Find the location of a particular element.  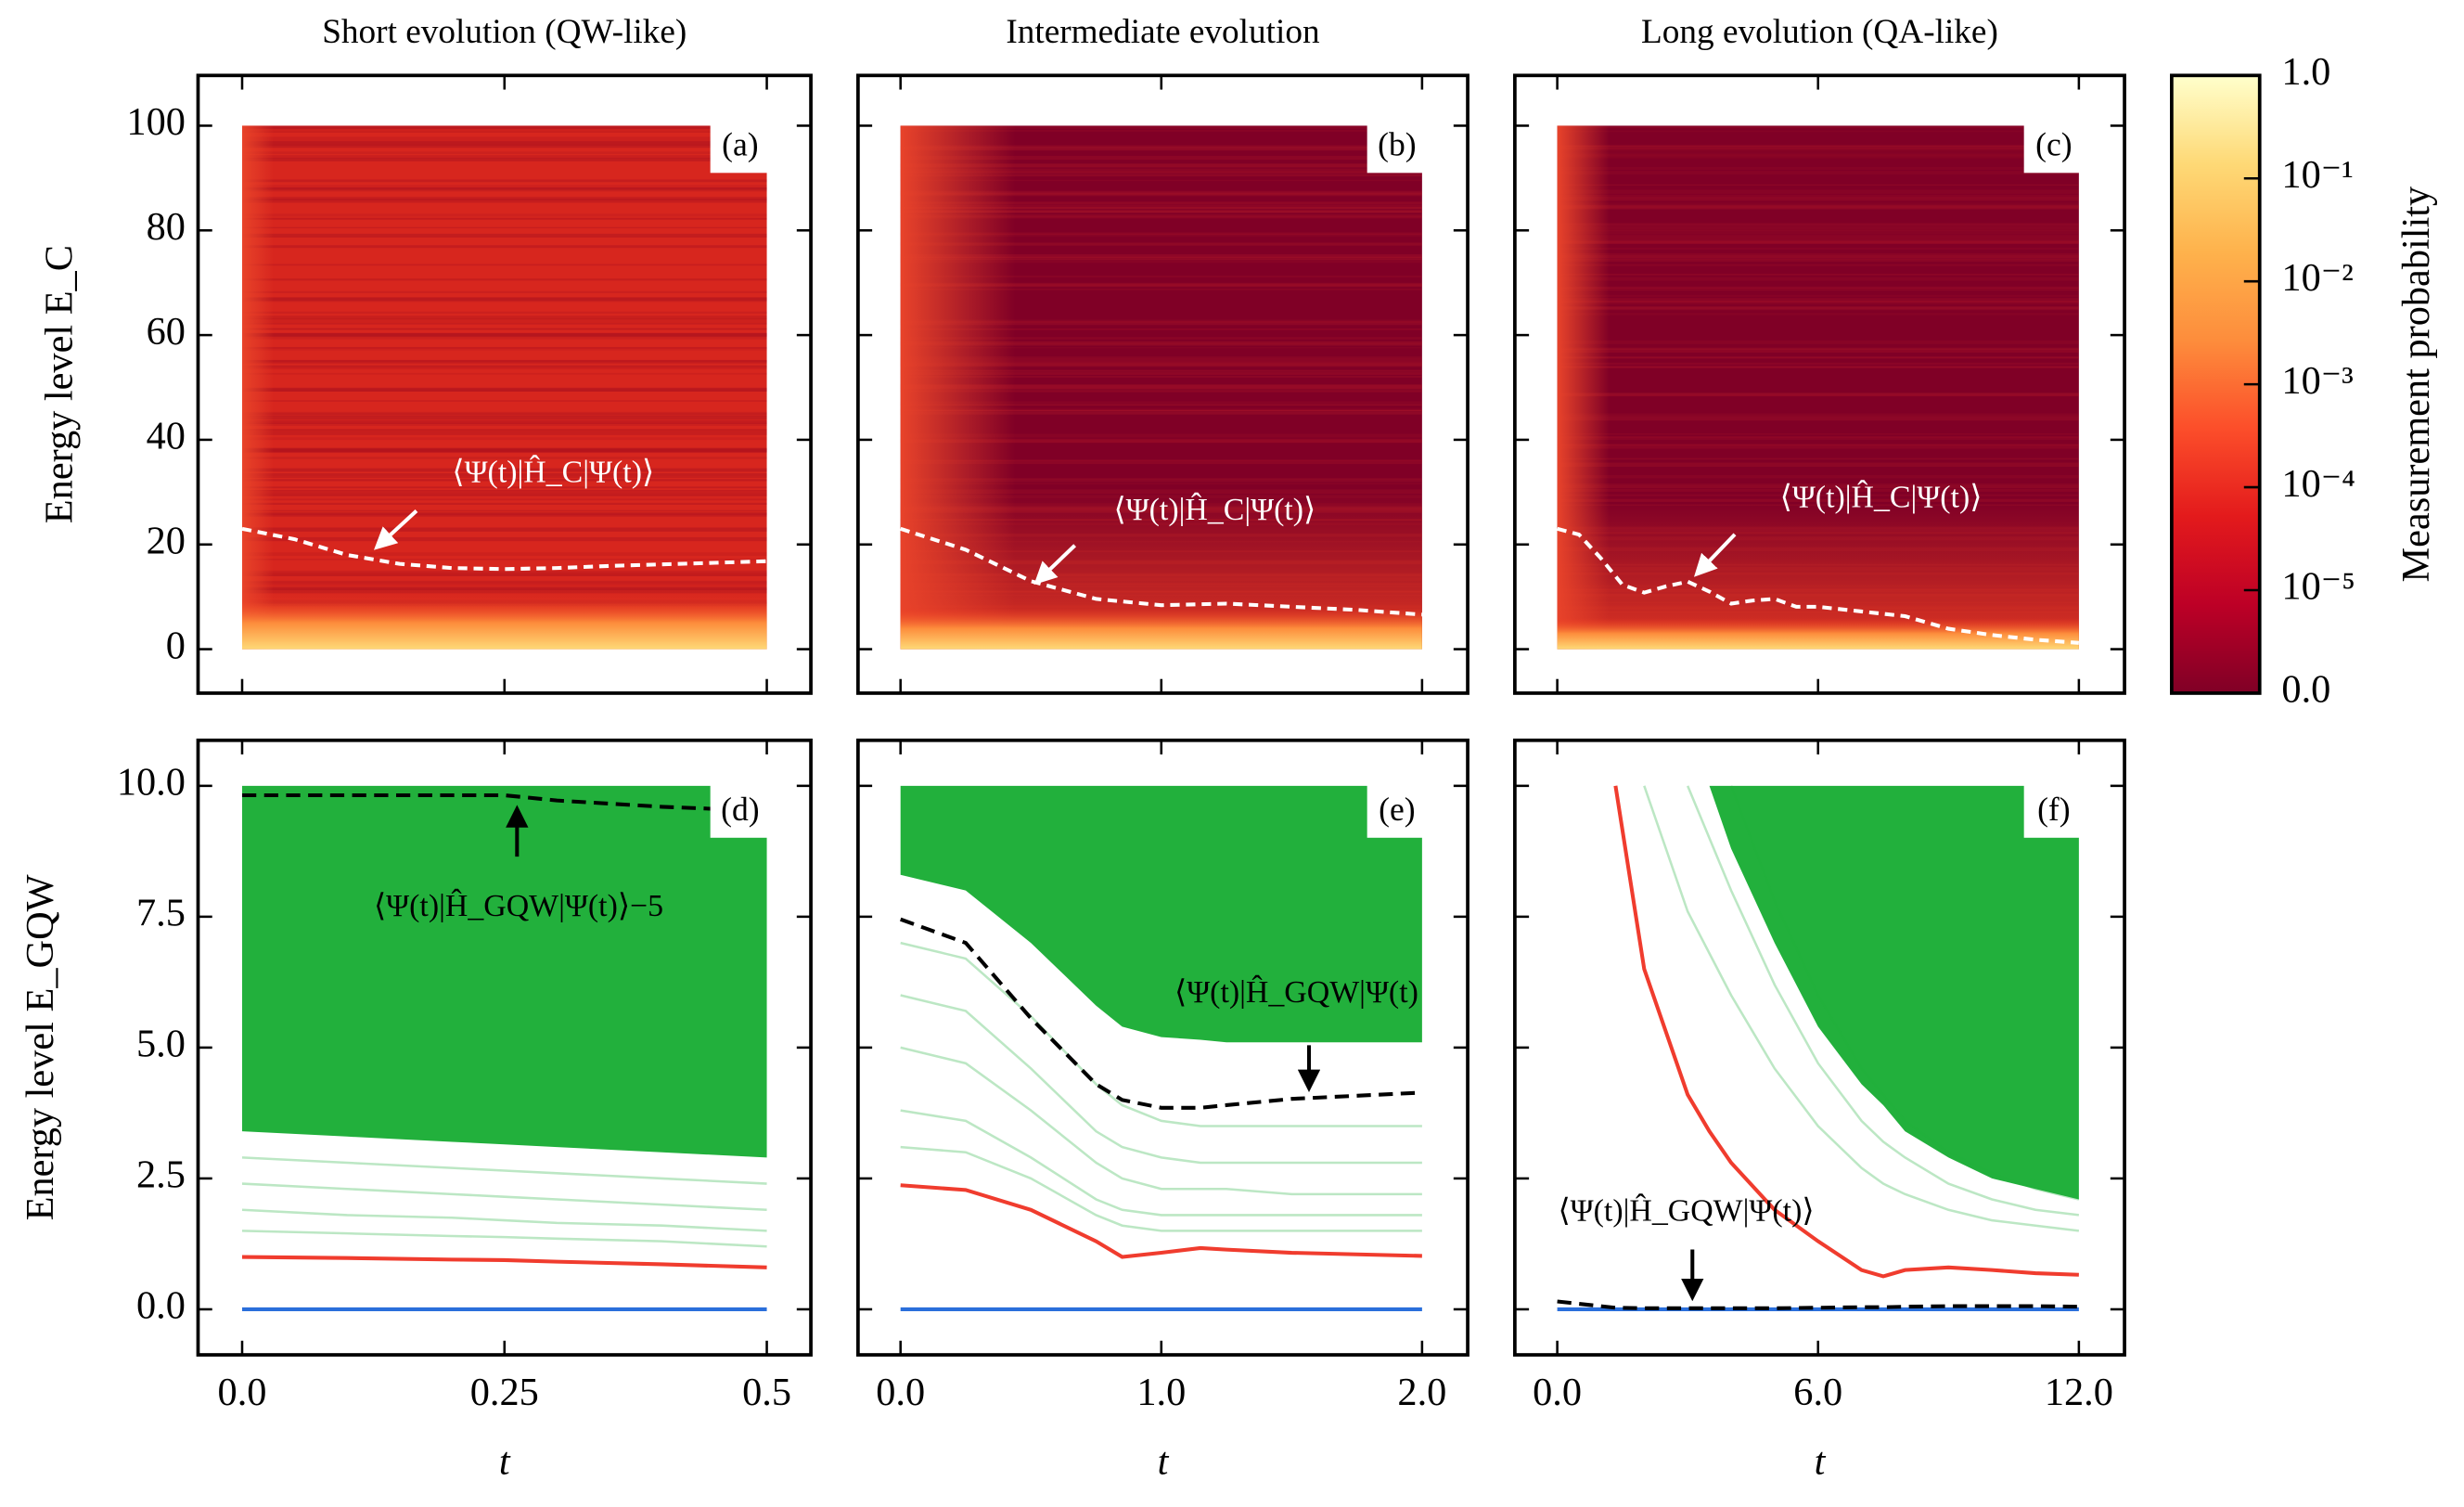

colorbar-tick-label: 1.0 is located at coordinates (2305, 72).